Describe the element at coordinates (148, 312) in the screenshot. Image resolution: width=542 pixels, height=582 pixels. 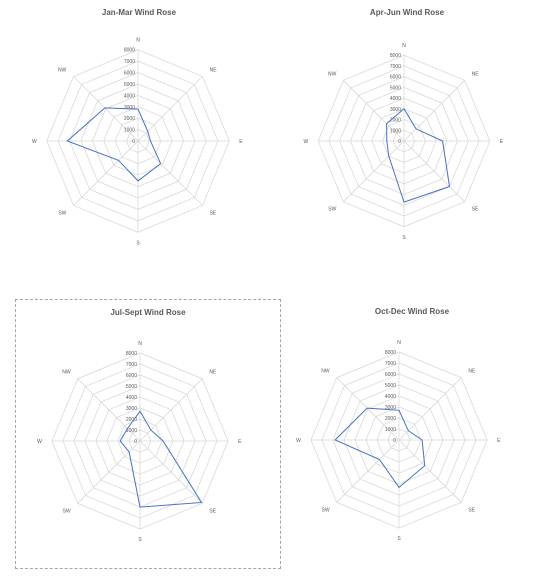
I see `chart-title: Jul-Sept Wind Rose` at that location.